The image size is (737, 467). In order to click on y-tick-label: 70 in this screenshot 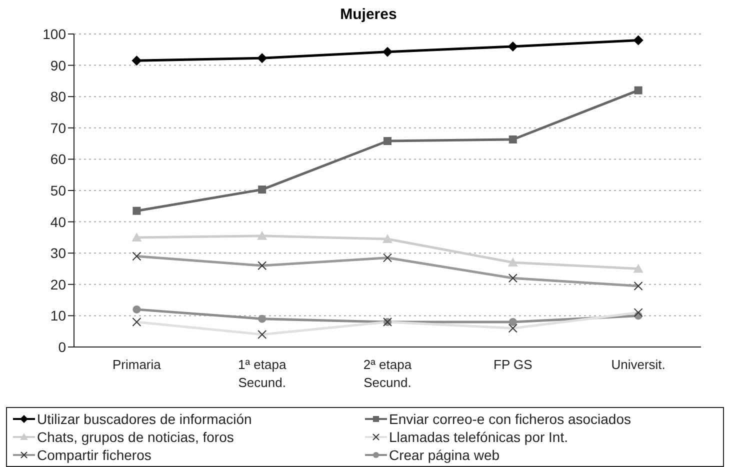, I will do `click(58, 128)`.